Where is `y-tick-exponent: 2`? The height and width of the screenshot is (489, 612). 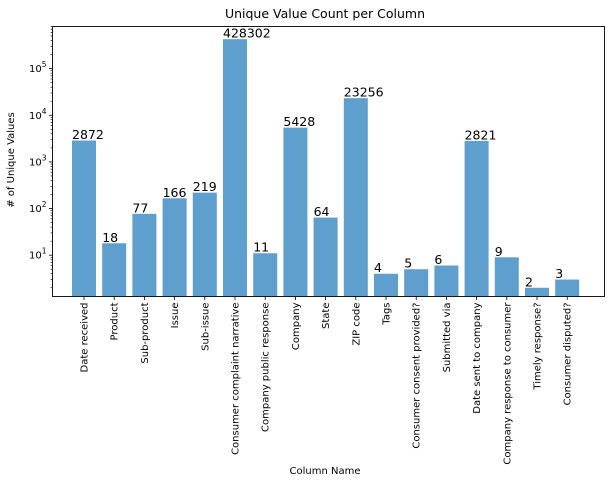
y-tick-exponent: 2 is located at coordinates (44, 204).